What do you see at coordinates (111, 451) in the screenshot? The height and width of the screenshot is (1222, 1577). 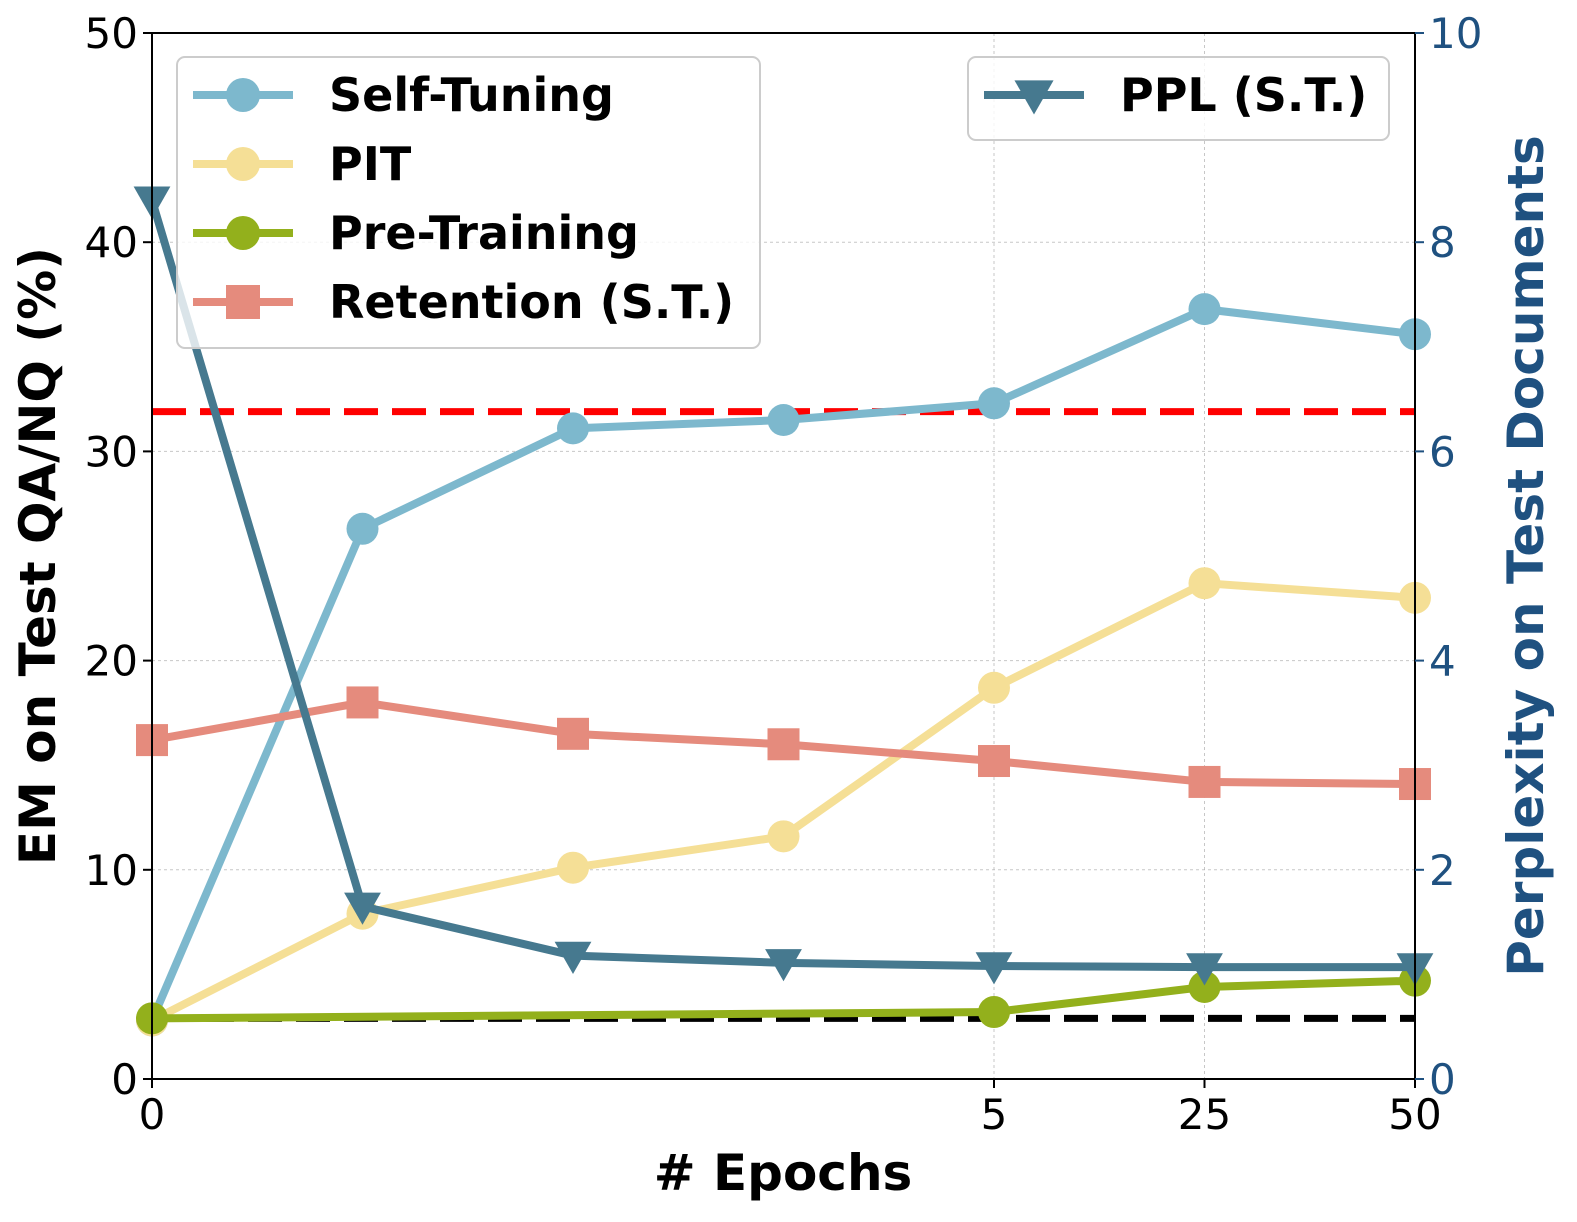 I see `y-left-tick-label: 30` at bounding box center [111, 451].